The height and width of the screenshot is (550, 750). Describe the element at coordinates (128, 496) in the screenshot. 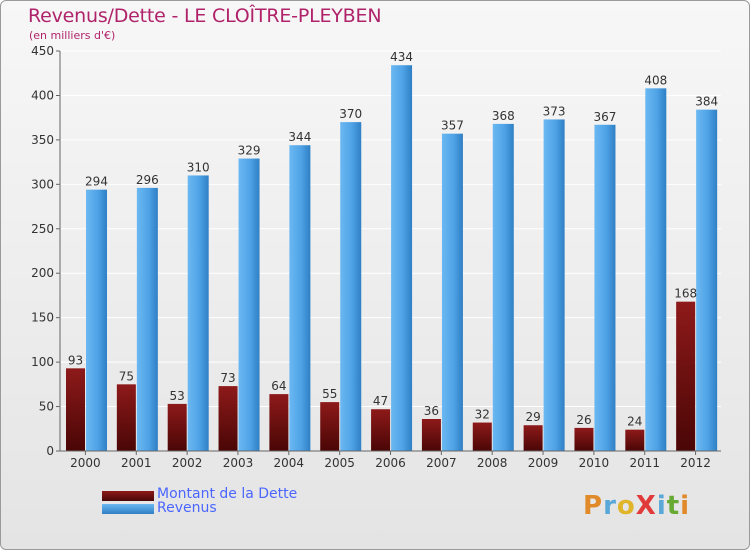

I see `legend-swatch-debt` at that location.